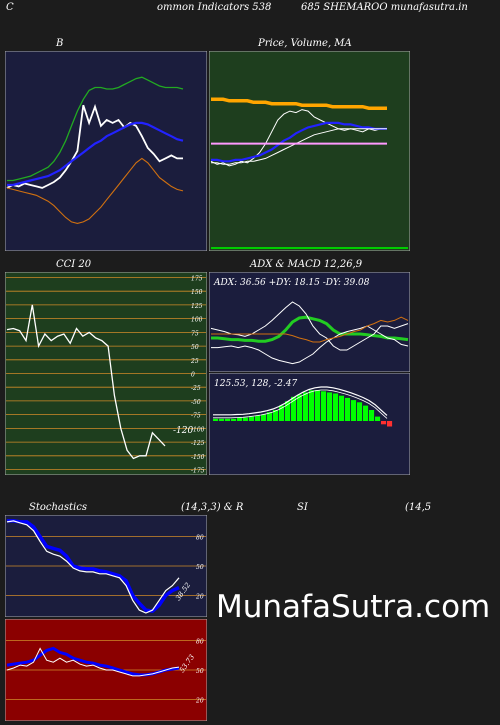 This screenshot has height=725, width=500. I want to click on macd-bg, so click(309, 424).